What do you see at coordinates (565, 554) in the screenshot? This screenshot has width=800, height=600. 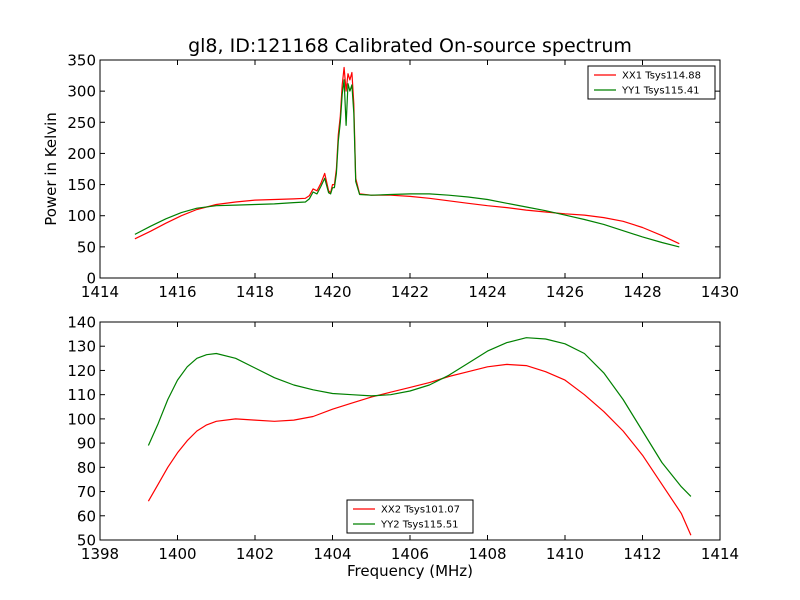 I see `x-tick-label: 1410` at bounding box center [565, 554].